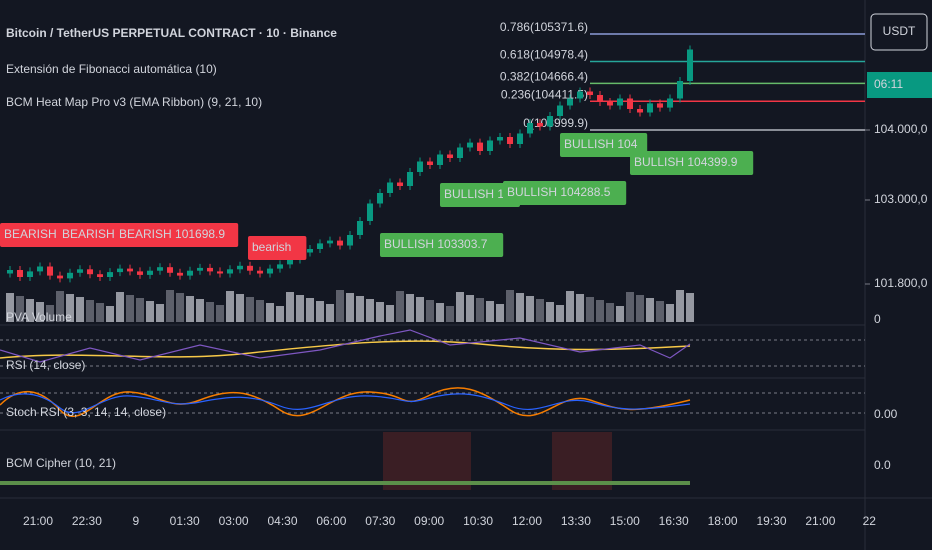 The width and height of the screenshot is (932, 550). I want to click on time-label: 18:00, so click(723, 521).